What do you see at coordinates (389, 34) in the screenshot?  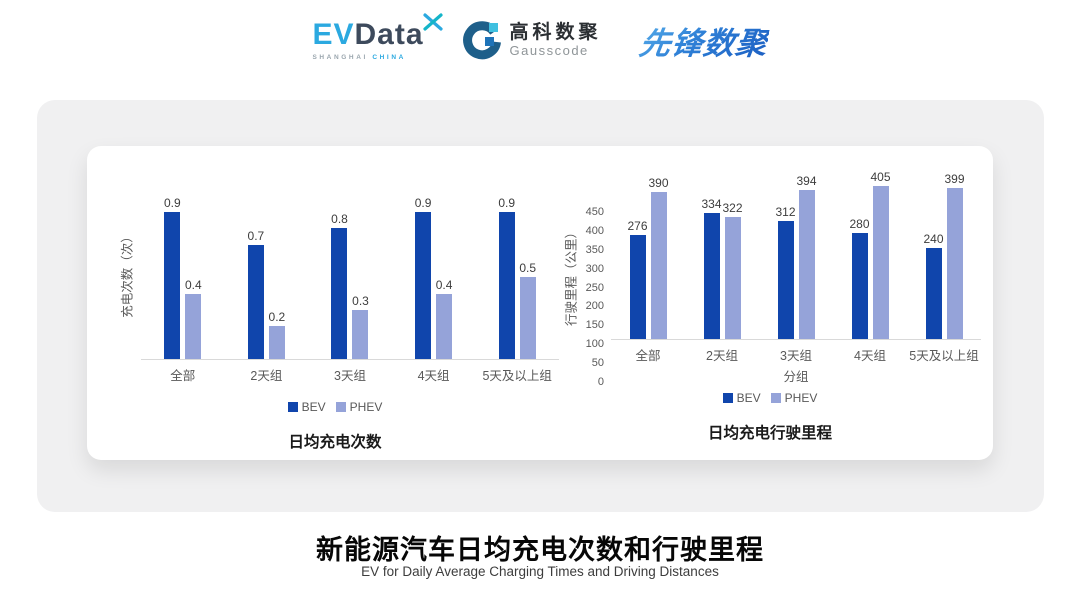 I see `logo-evdata-data: Data` at bounding box center [389, 34].